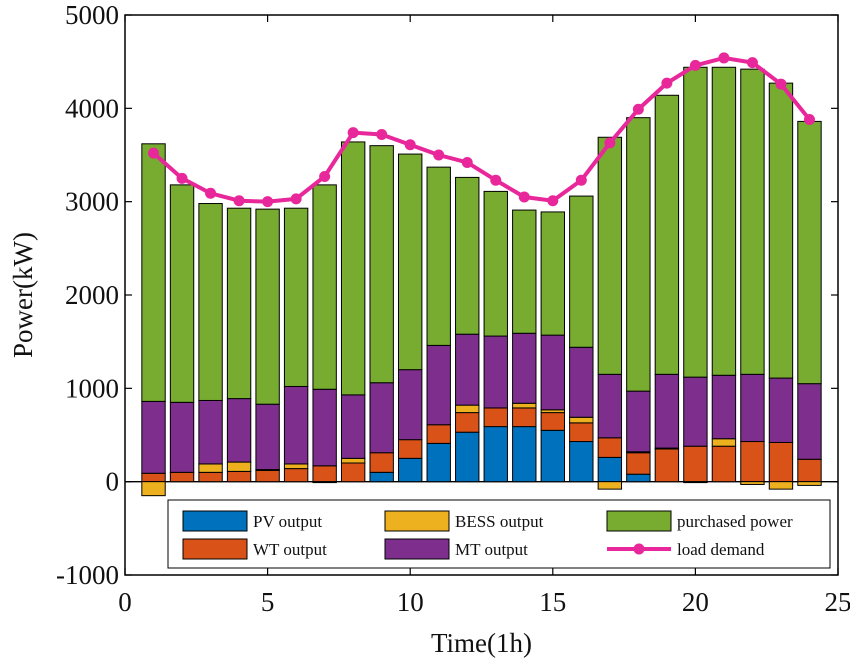  What do you see at coordinates (438, 256) in the screenshot?
I see `bar-purchased-power-t11` at bounding box center [438, 256].